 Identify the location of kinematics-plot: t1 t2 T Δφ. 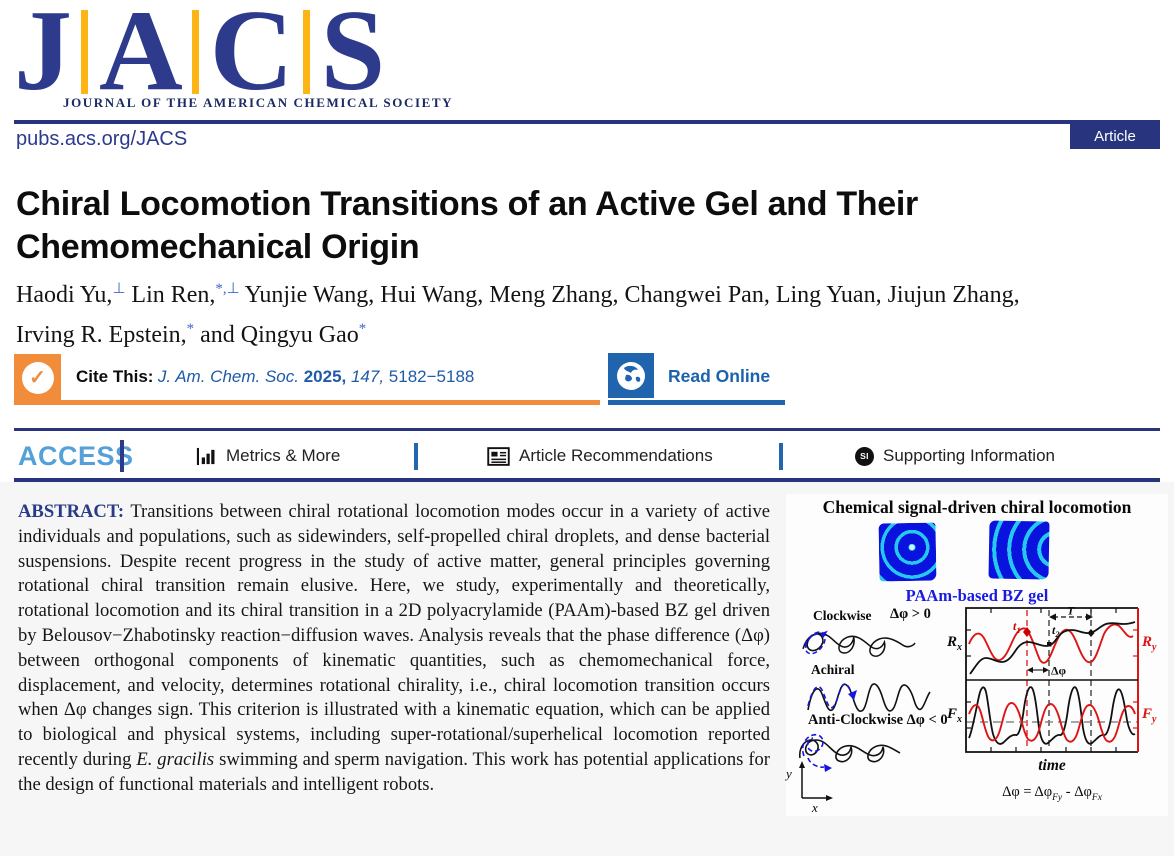
(1052, 678).